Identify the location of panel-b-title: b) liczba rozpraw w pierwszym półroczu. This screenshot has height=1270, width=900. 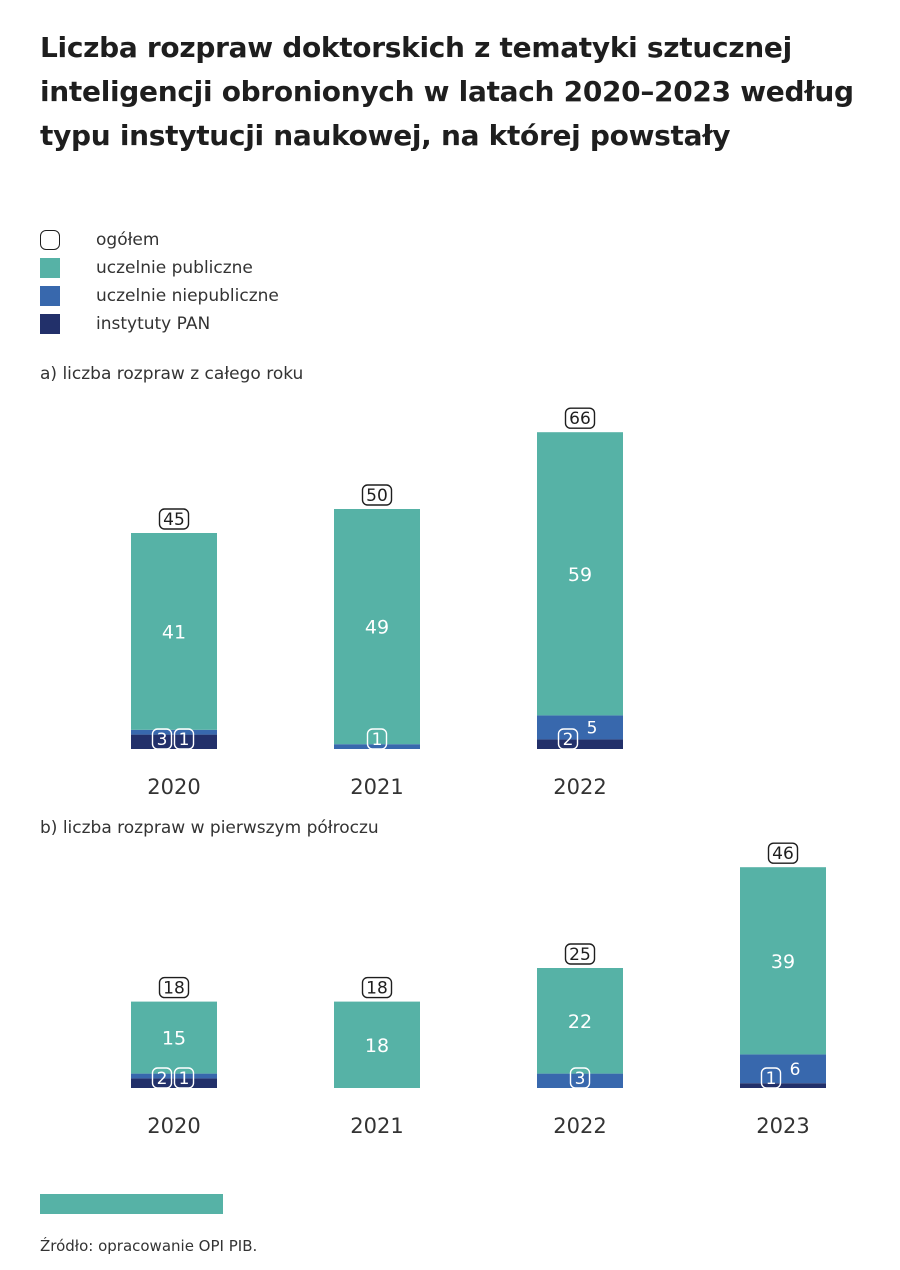
(209, 828).